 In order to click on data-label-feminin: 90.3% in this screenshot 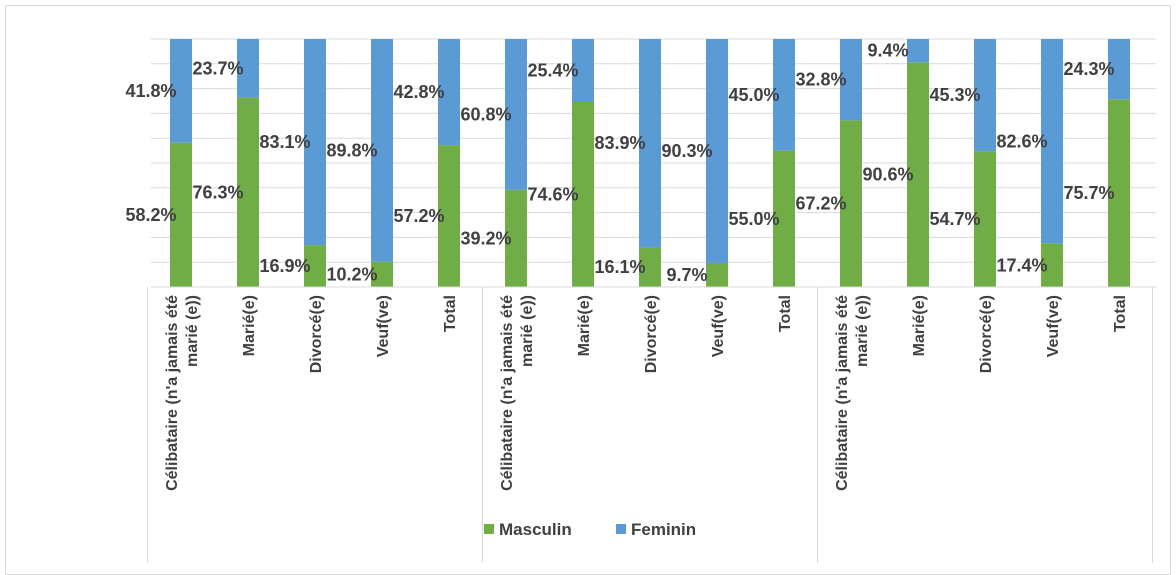, I will do `click(686, 151)`.